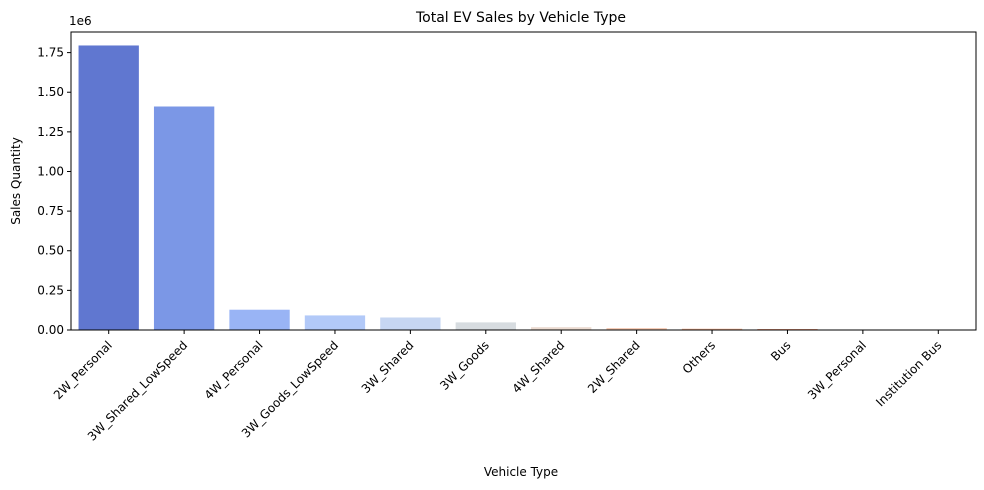 Image resolution: width=984 pixels, height=490 pixels. What do you see at coordinates (50, 92) in the screenshot?
I see `y-tick-label: 1.50` at bounding box center [50, 92].